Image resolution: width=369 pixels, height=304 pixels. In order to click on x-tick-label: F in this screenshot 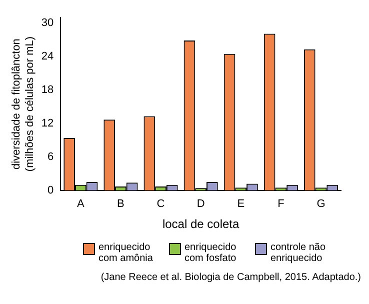, I will do `click(281, 204)`.